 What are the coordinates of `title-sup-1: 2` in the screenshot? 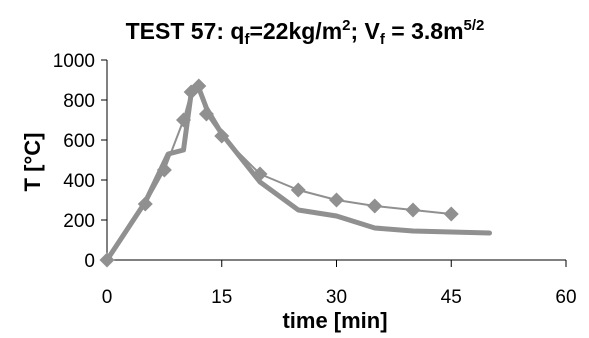 It's located at (346, 25).